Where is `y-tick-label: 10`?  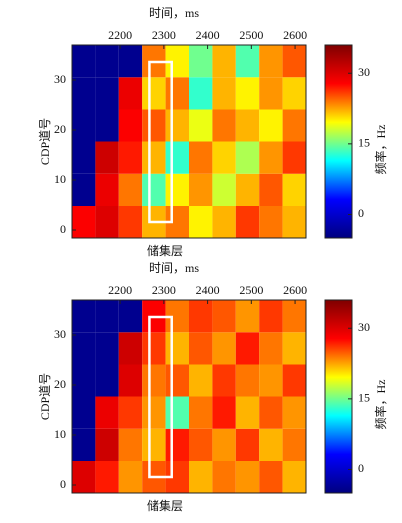 y-tick-label: 10 is located at coordinates (60, 434).